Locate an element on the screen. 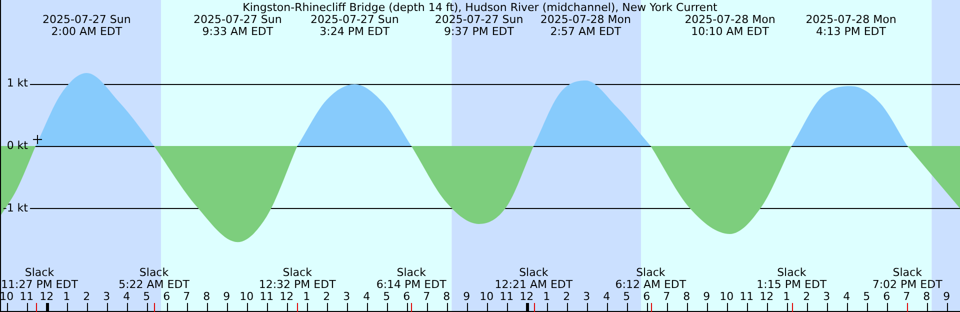 The image size is (960, 312). chart-title: Kingston-Rhinecliff Bridge (depth 14 ft), Hudson River (midchannel), New York Current is located at coordinates (480, 7).